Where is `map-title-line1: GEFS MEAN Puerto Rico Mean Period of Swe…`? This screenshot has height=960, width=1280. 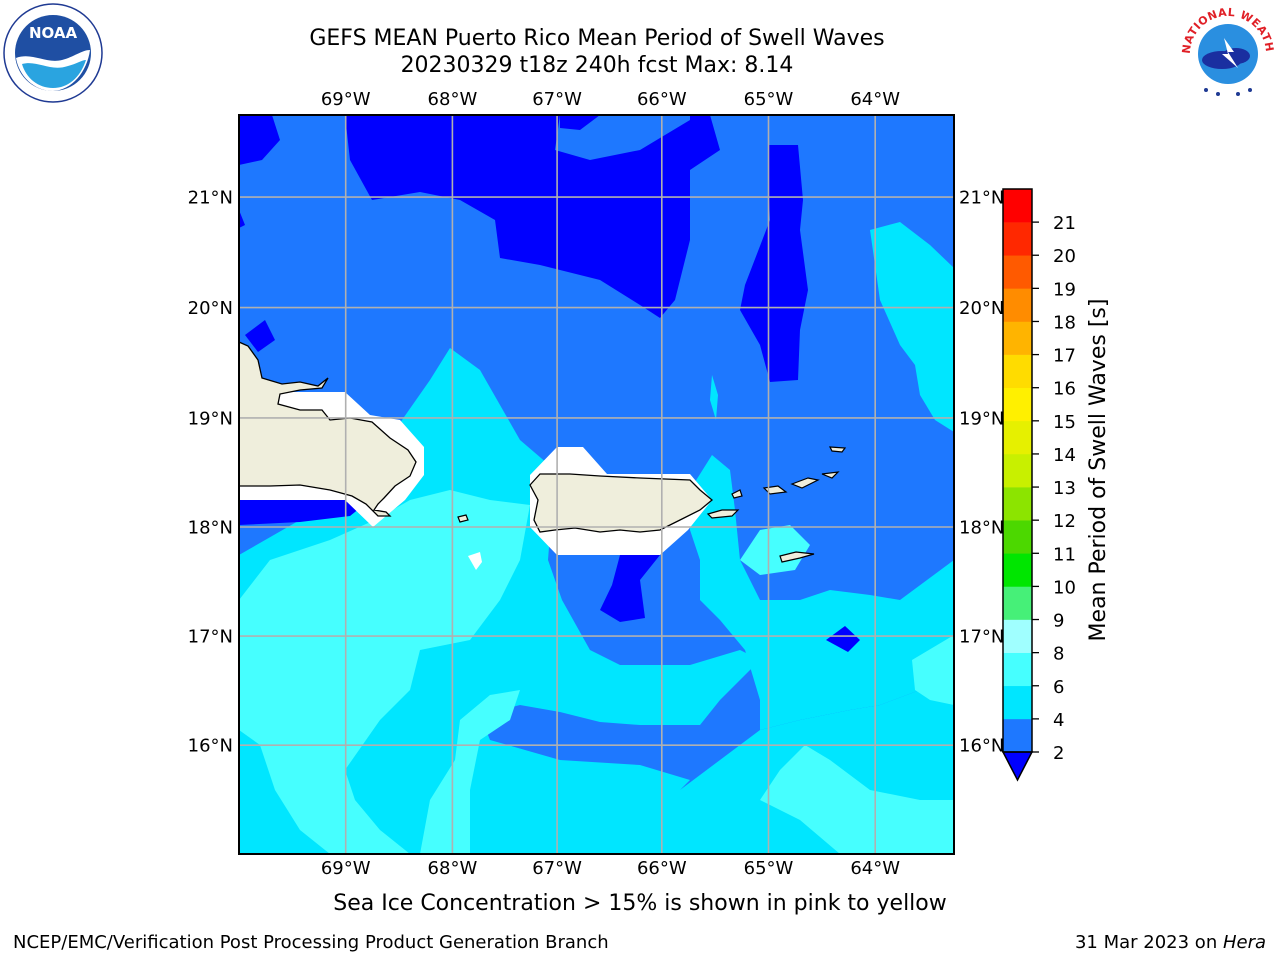
map-title-line1: GEFS MEAN Puerto Rico Mean Period of Swe… is located at coordinates (597, 38).